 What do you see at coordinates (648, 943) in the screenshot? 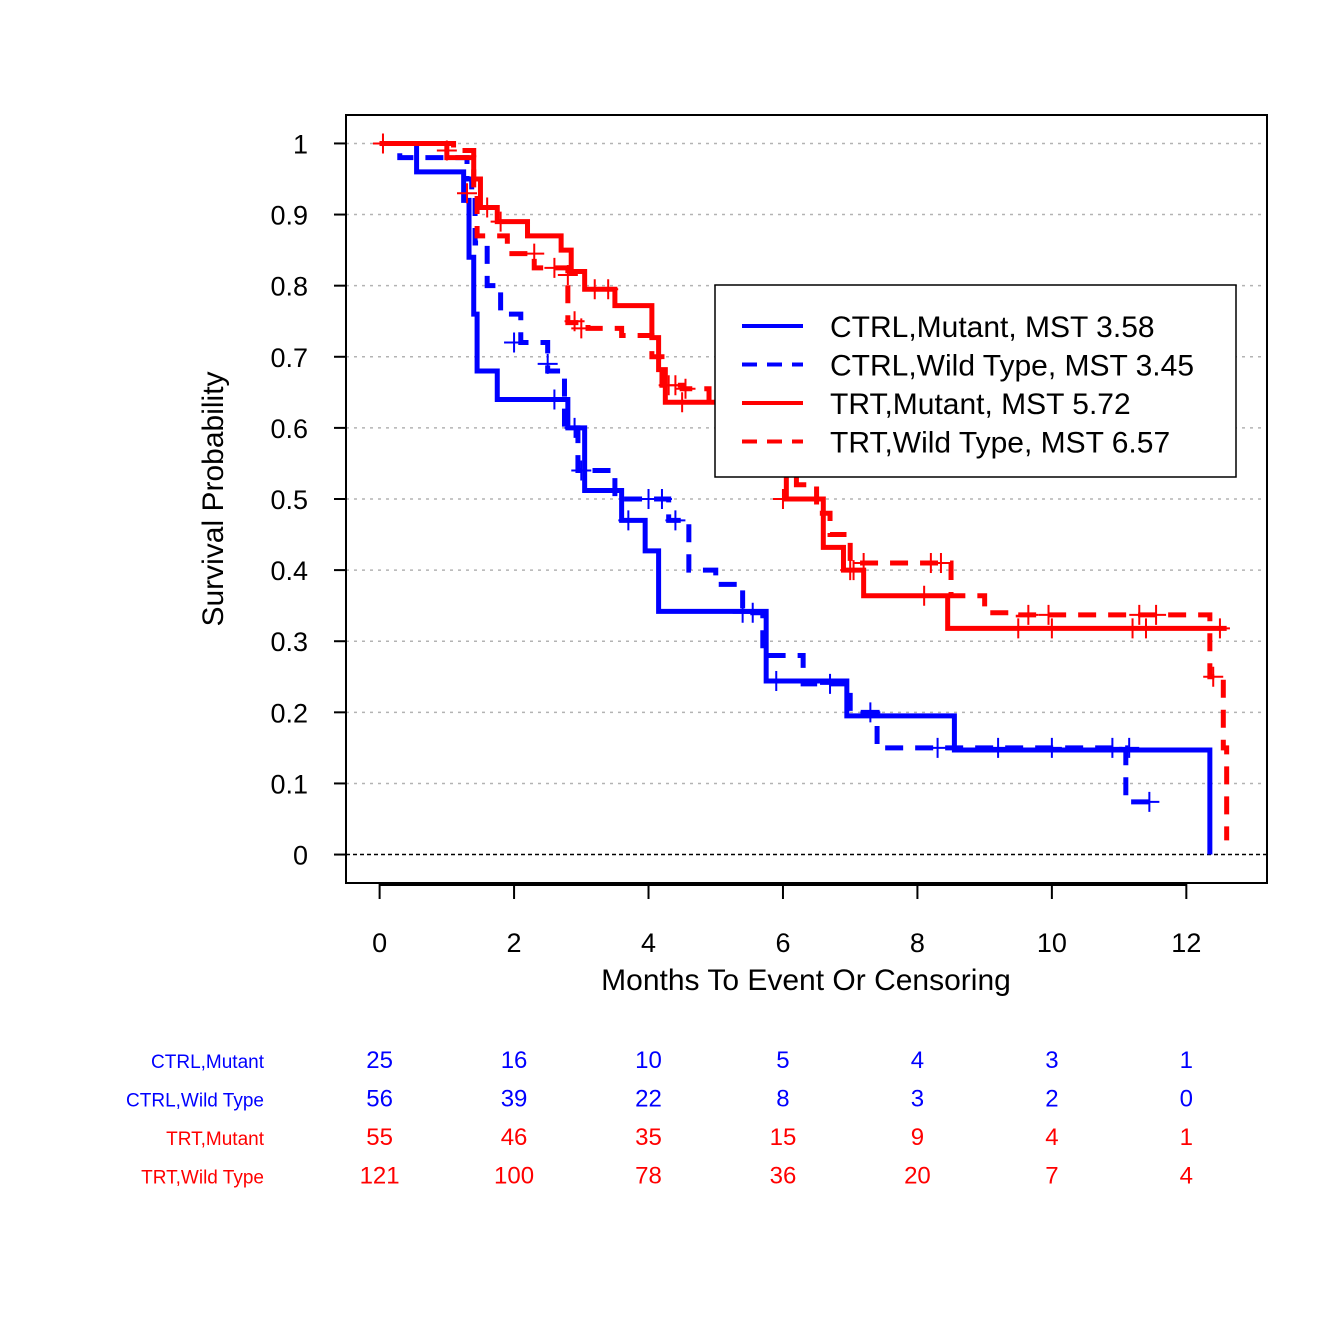
I see `x-tick-label: 4` at bounding box center [648, 943].